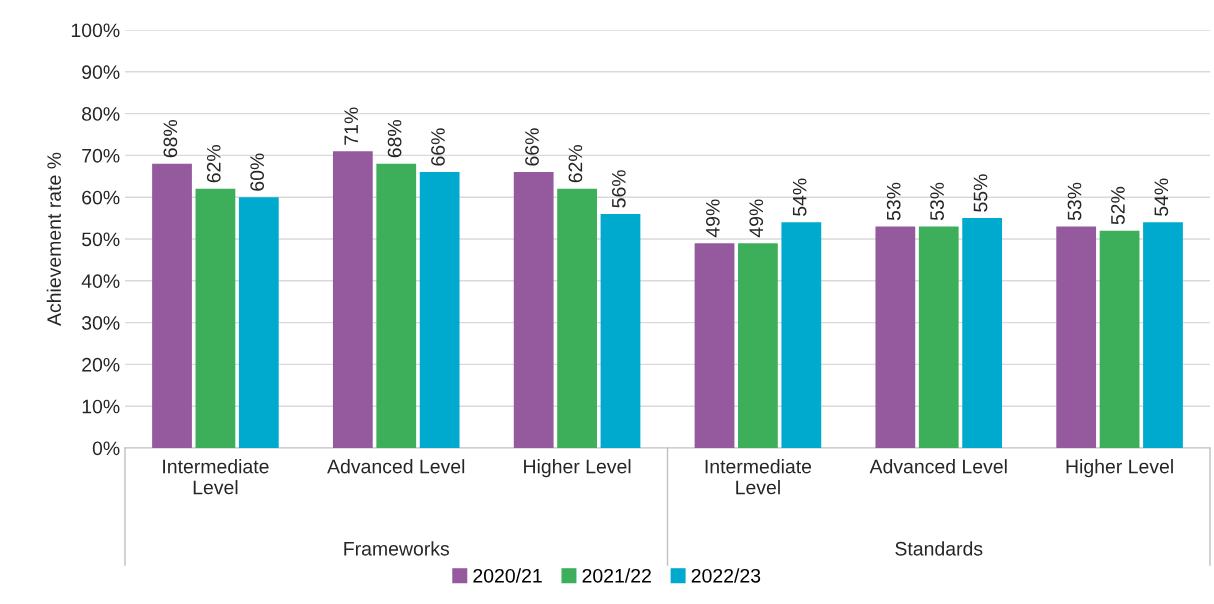  What do you see at coordinates (100, 281) in the screenshot?
I see `y-tick-label: 40%` at bounding box center [100, 281].